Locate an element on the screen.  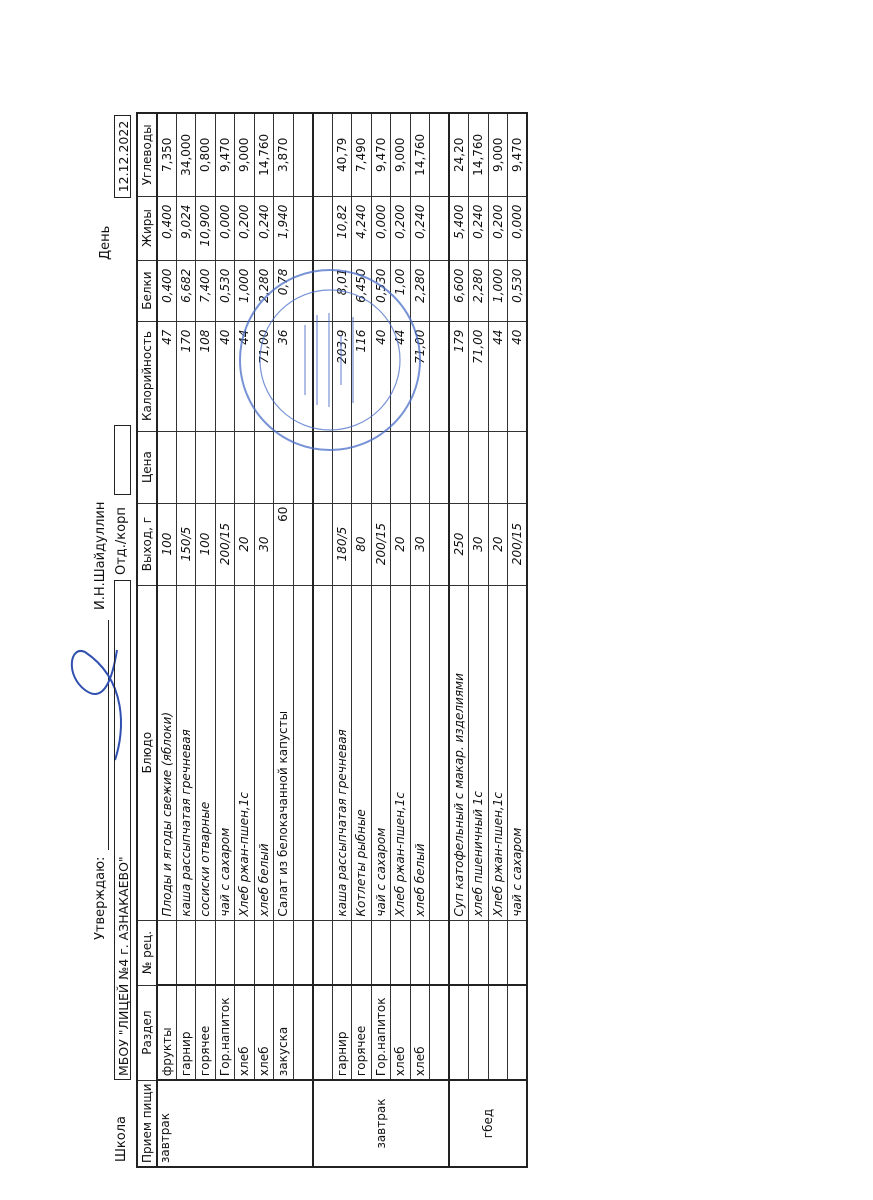
protein-cell: 6,682 is located at coordinates (186, 291).